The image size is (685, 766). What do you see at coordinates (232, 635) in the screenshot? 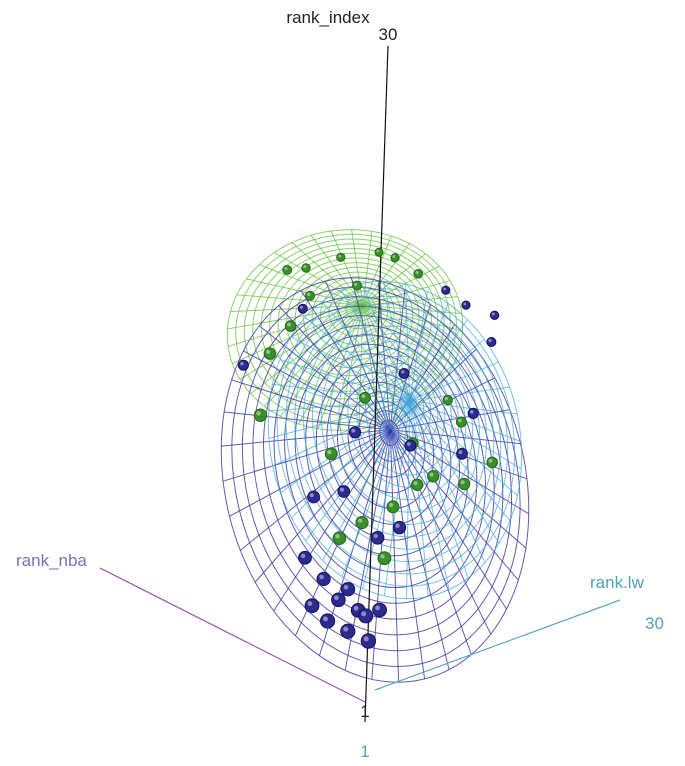
I see `x-axis-line` at bounding box center [232, 635].